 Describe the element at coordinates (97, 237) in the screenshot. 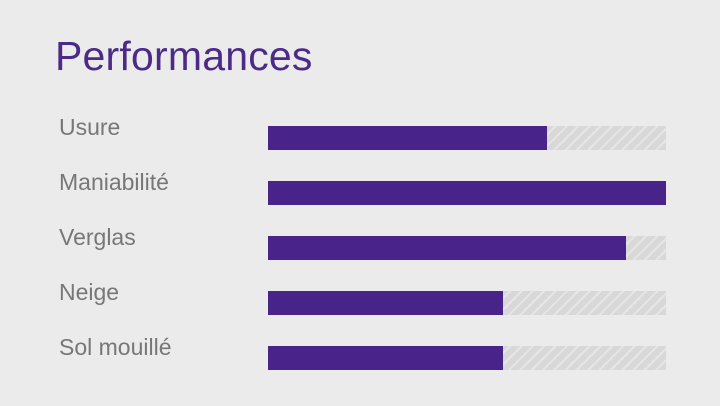

I see `rating-label: Verglas` at that location.